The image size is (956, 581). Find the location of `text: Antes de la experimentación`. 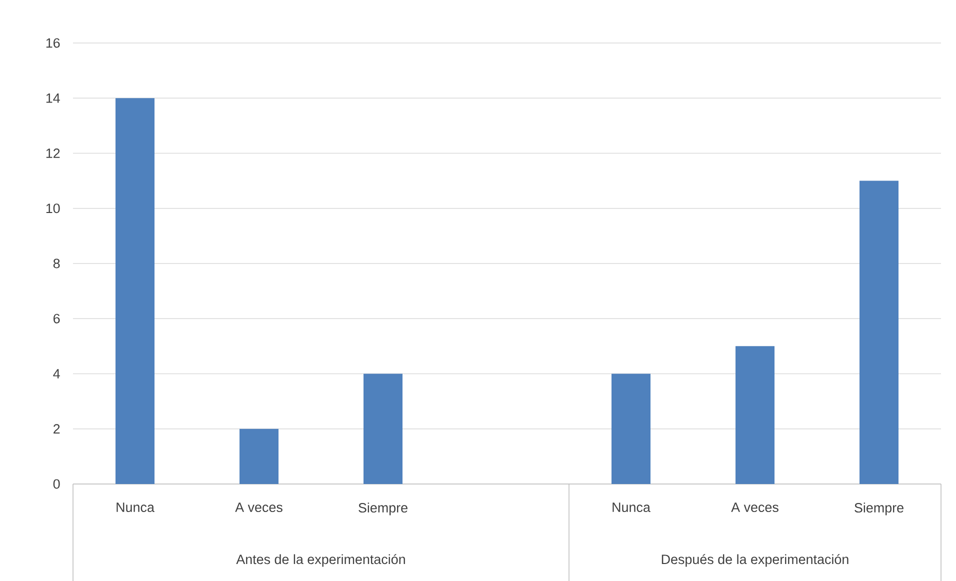

text: Antes de la experimentación is located at coordinates (320, 560).